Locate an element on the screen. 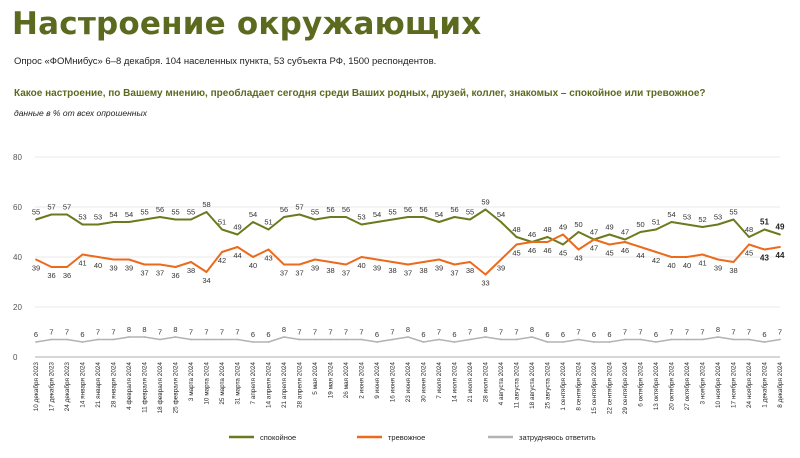 The width and height of the screenshot is (800, 458). data-label: 52 is located at coordinates (702, 219).